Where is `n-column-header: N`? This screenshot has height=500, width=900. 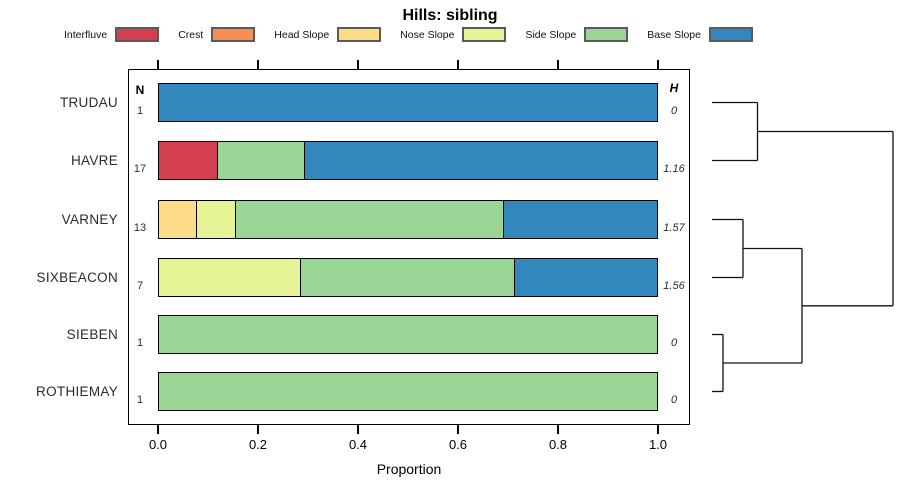 n-column-header: N is located at coordinates (140, 90).